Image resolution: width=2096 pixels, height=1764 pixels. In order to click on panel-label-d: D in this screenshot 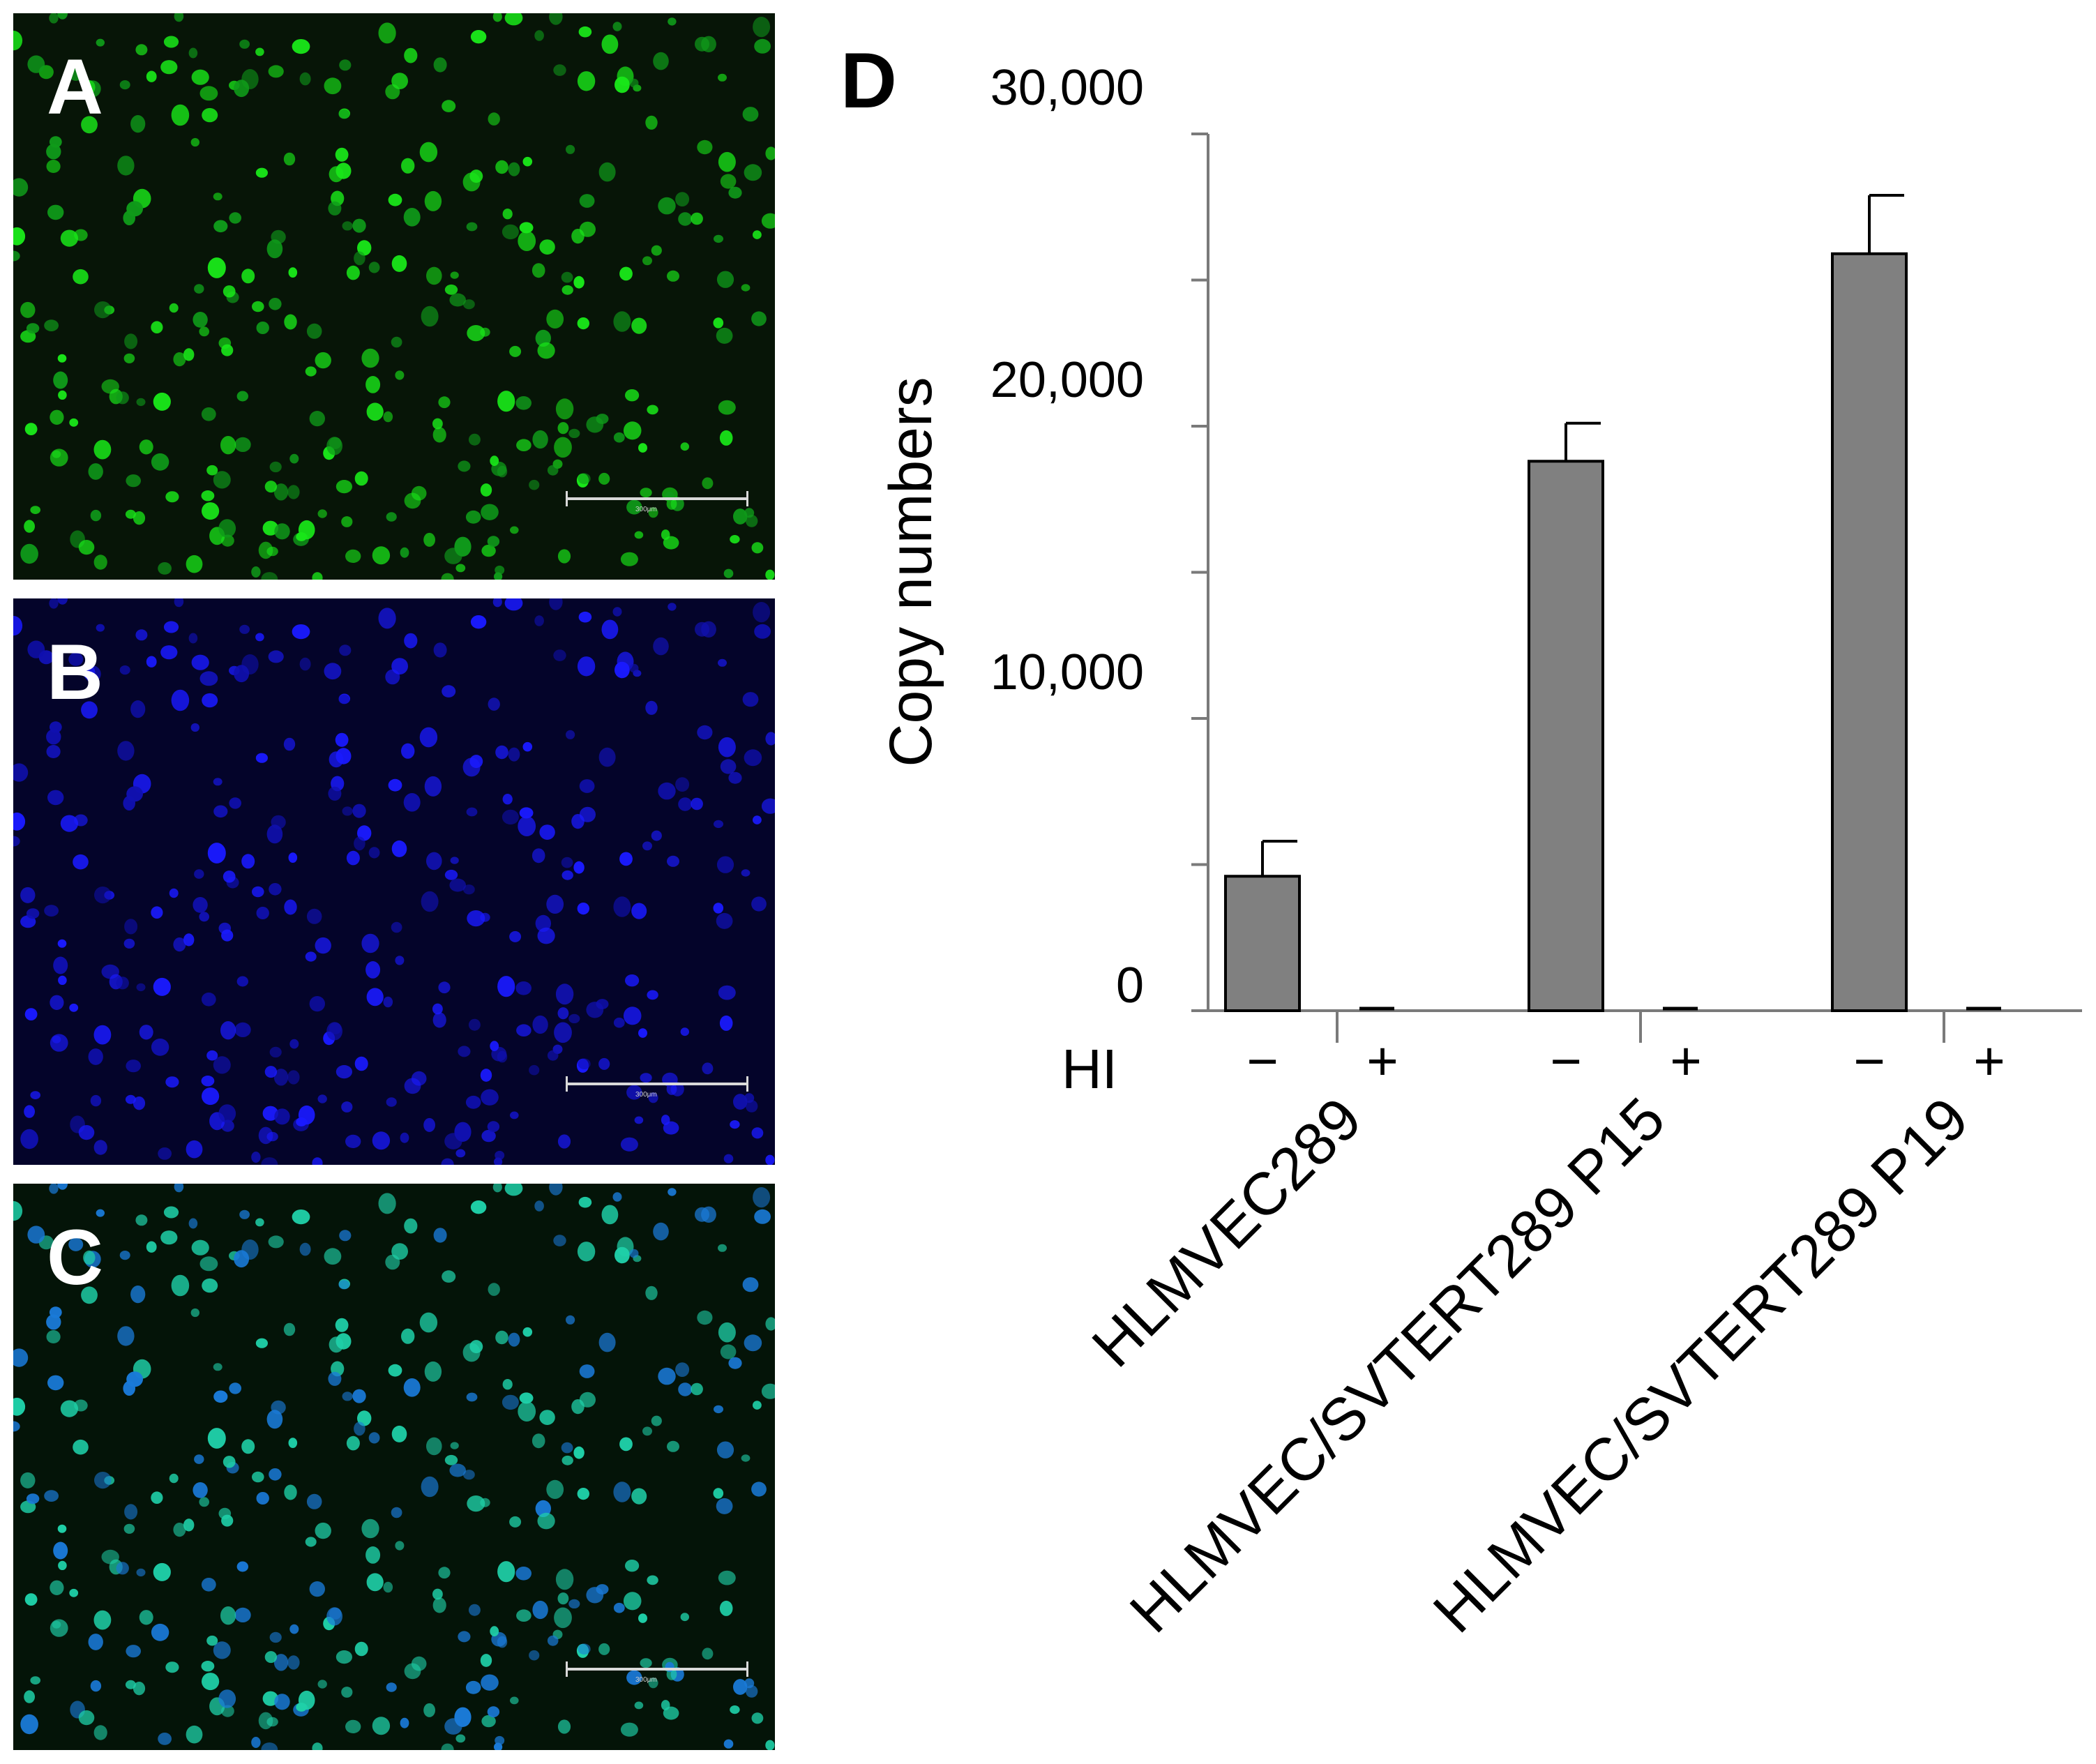, I will do `click(868, 80)`.